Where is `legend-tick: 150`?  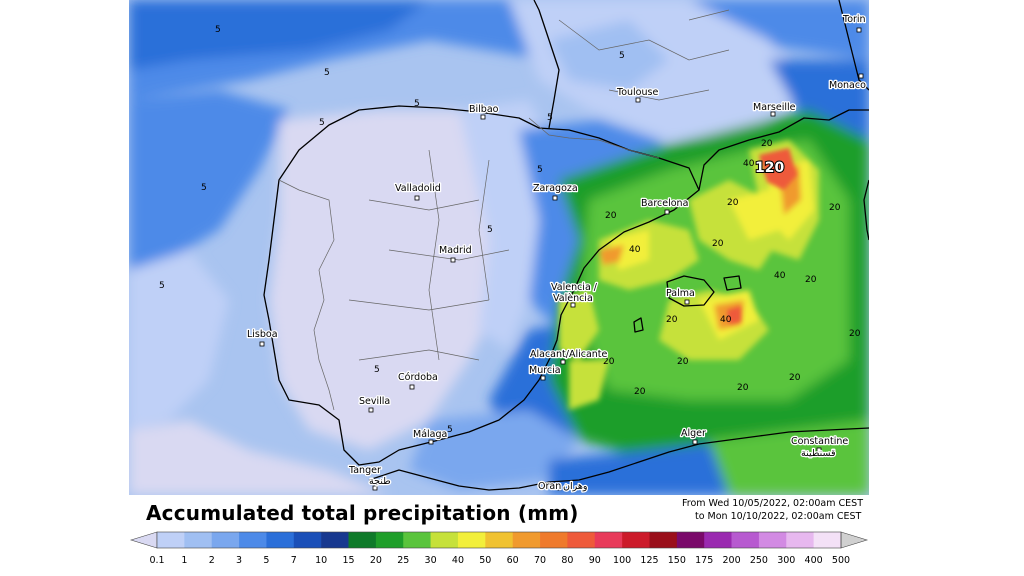
legend-tick: 150 is located at coordinates (676, 560).